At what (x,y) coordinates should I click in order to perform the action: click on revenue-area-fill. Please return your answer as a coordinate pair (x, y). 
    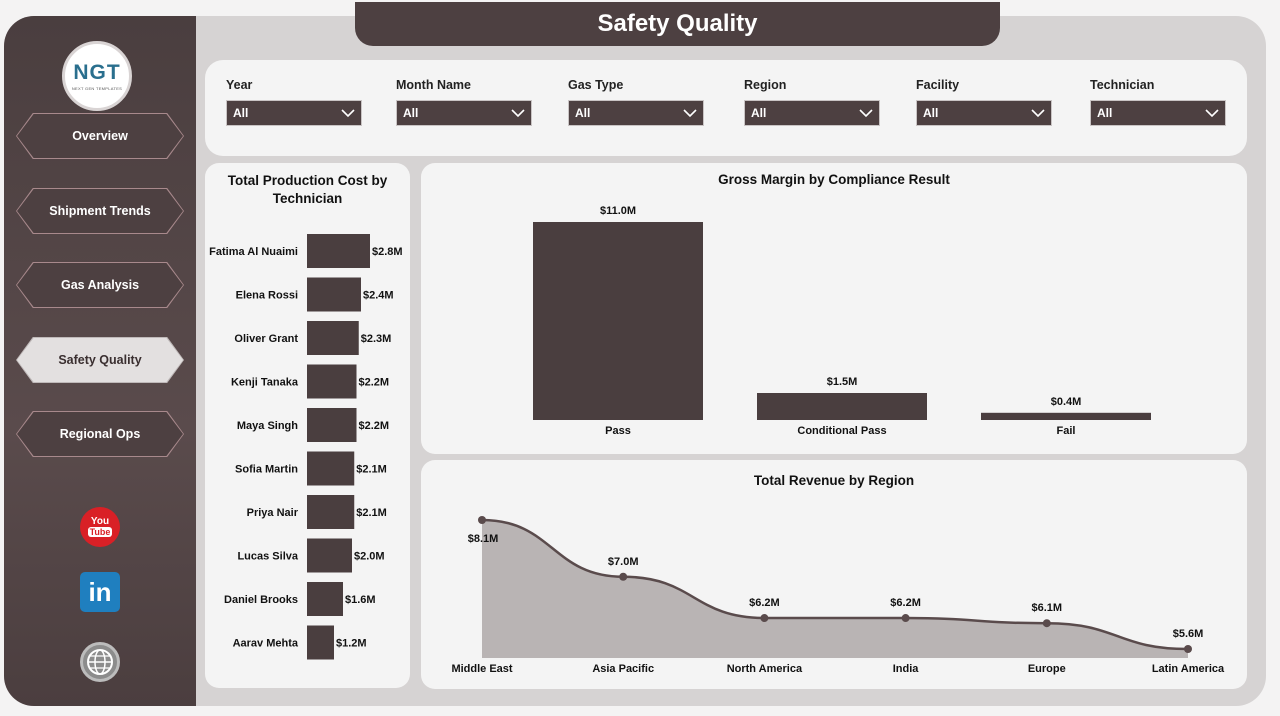
    Looking at the image, I should click on (835, 589).